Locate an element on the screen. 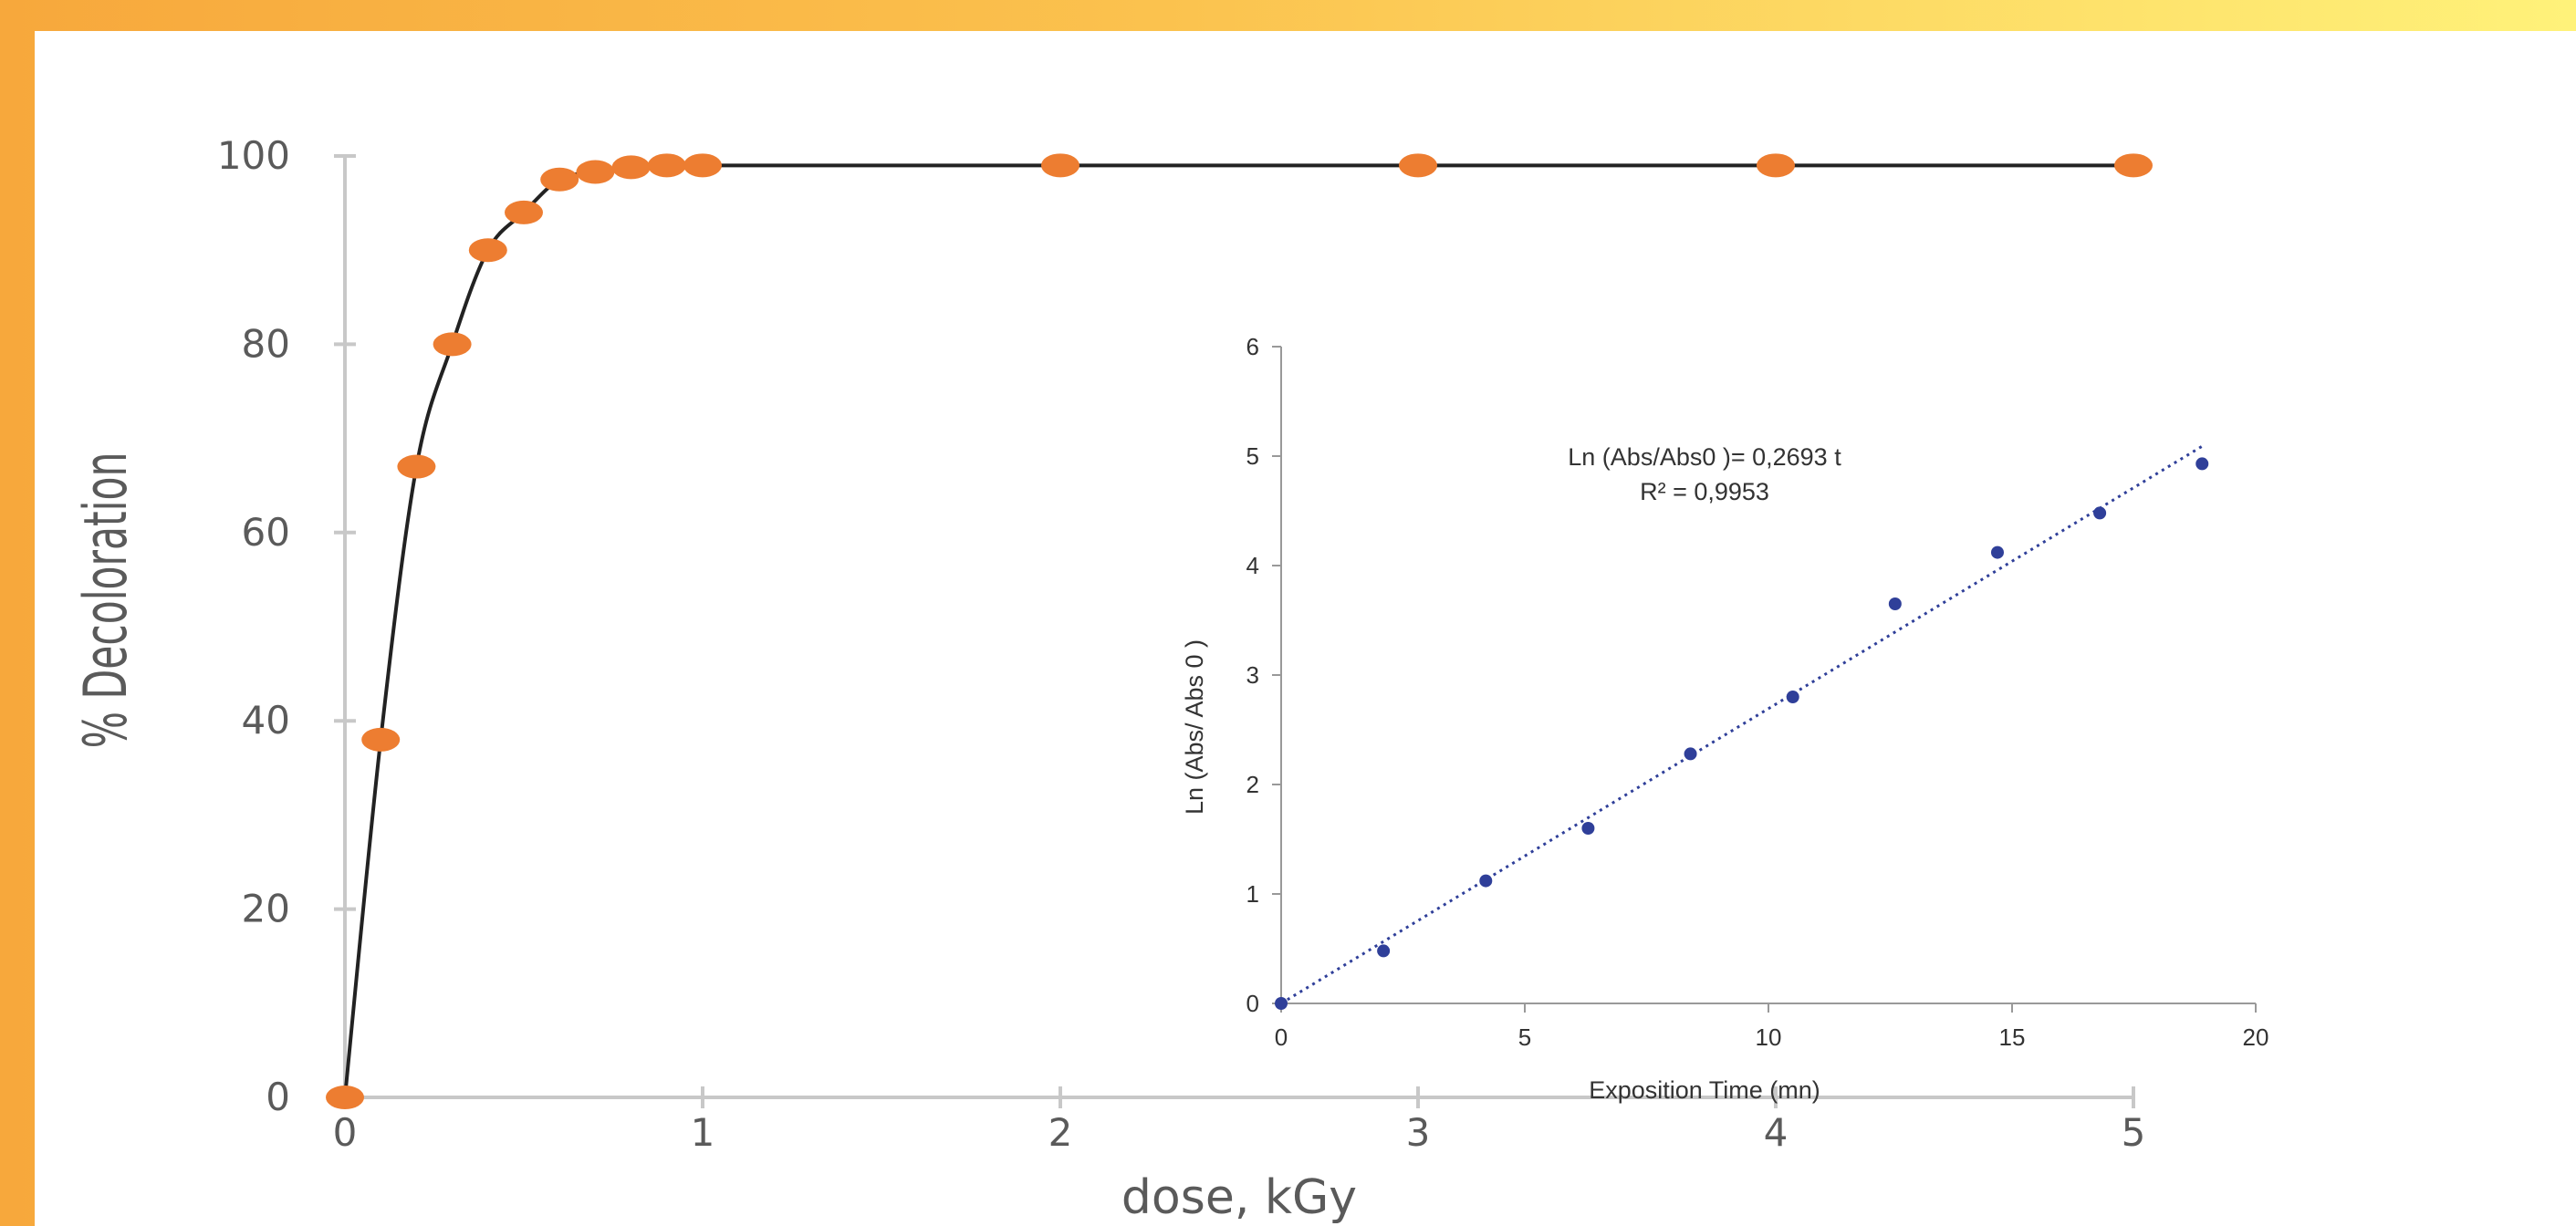 This screenshot has height=1226, width=2576. inset-y-tick-labels: 0 1 2 3 4 5 6 is located at coordinates (1252, 675).